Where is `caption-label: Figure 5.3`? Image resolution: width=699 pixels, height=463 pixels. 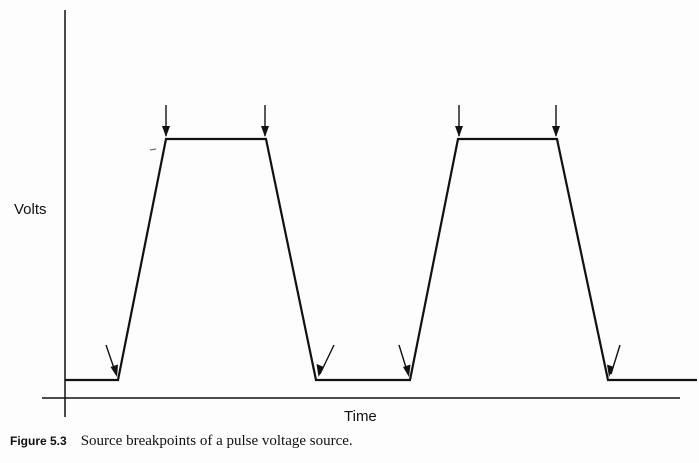 caption-label: Figure 5.3 is located at coordinates (38, 441).